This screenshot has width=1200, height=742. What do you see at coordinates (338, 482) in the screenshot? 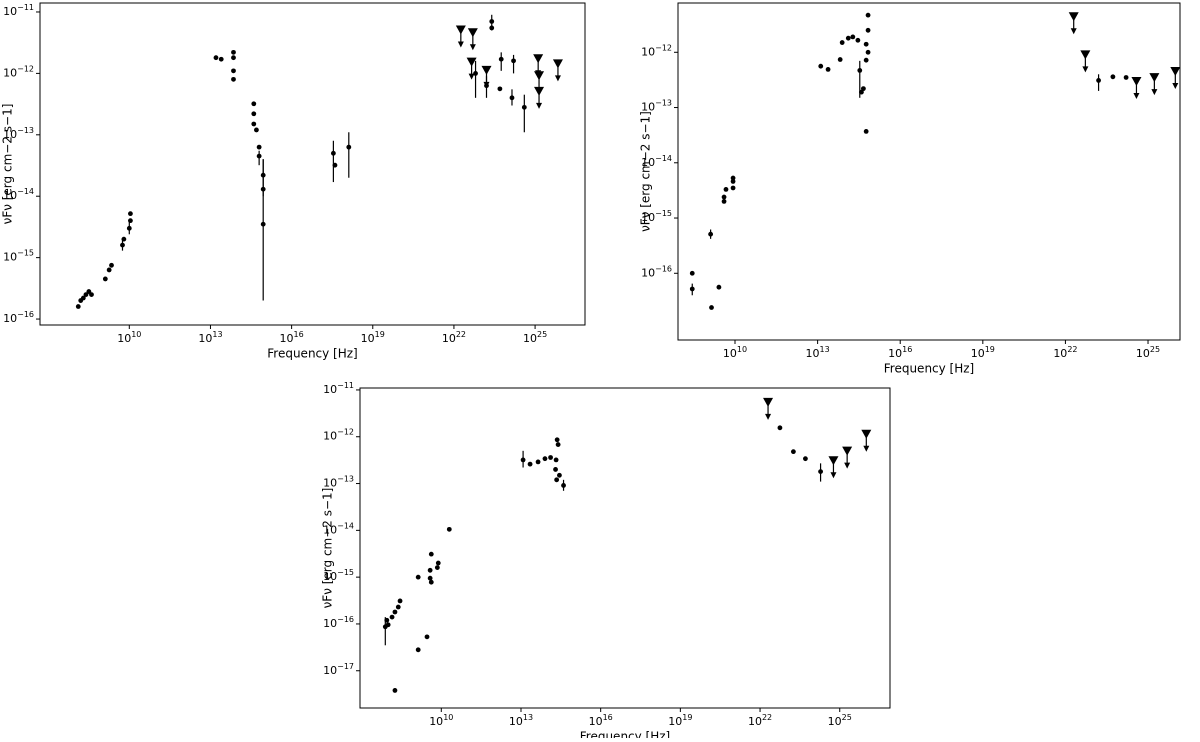
I see `y-tick-label: 10−13` at bounding box center [338, 482].